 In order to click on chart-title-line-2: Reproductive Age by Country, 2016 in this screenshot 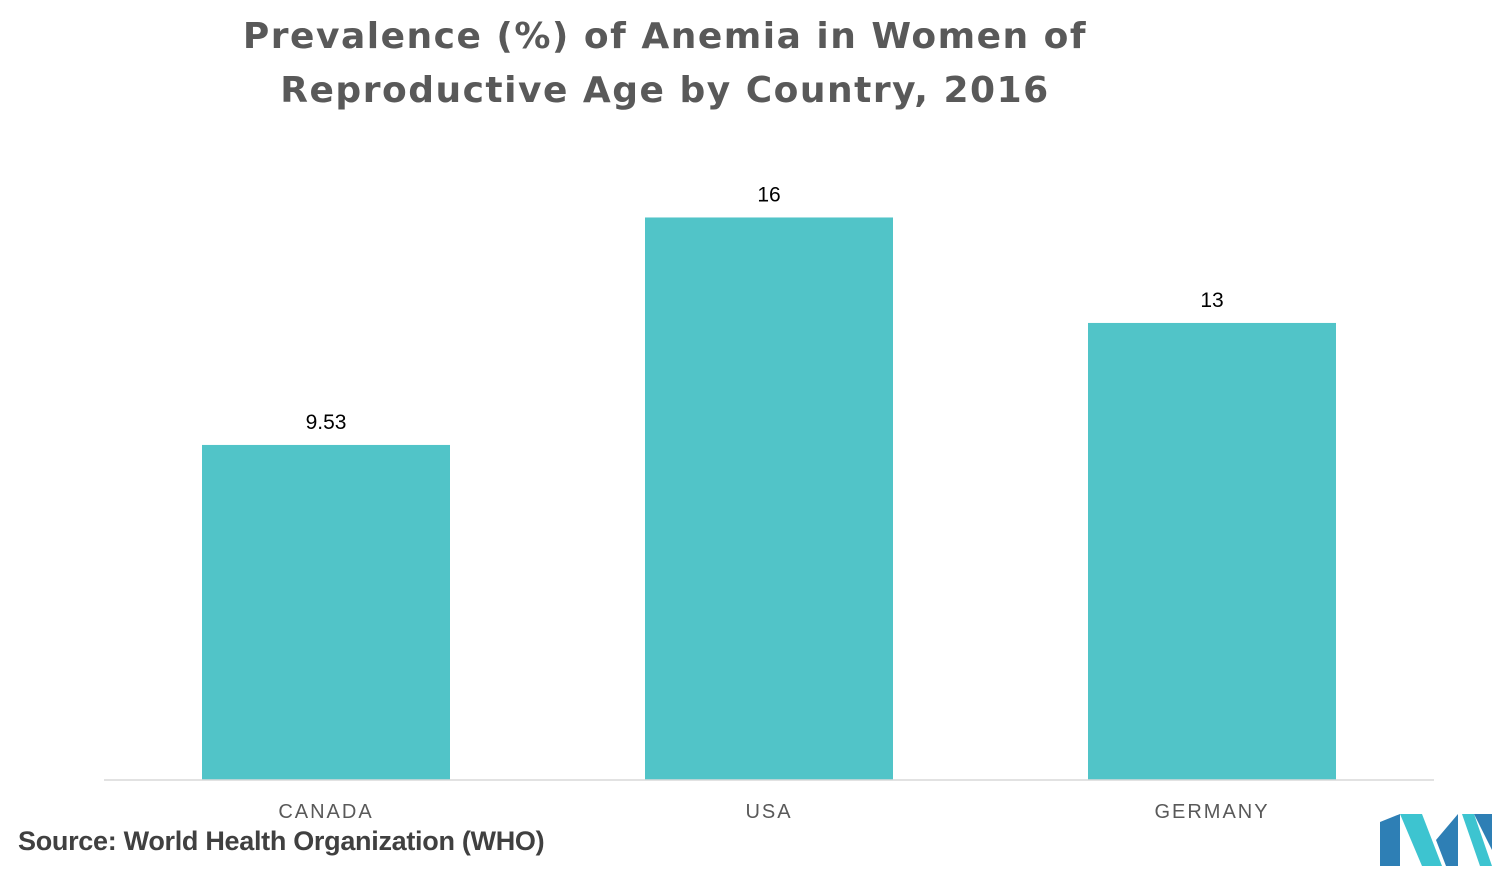, I will do `click(665, 90)`.